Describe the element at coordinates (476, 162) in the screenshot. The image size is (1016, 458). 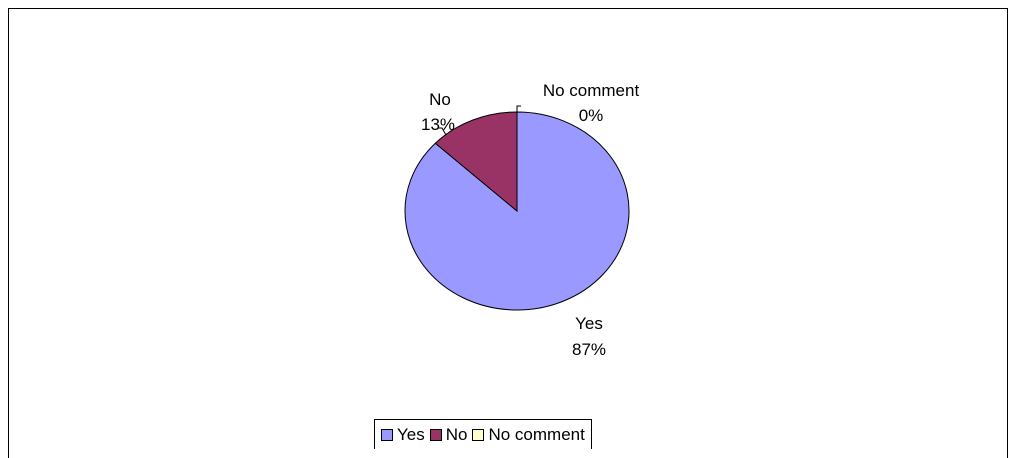
I see `pie-slice-no` at that location.